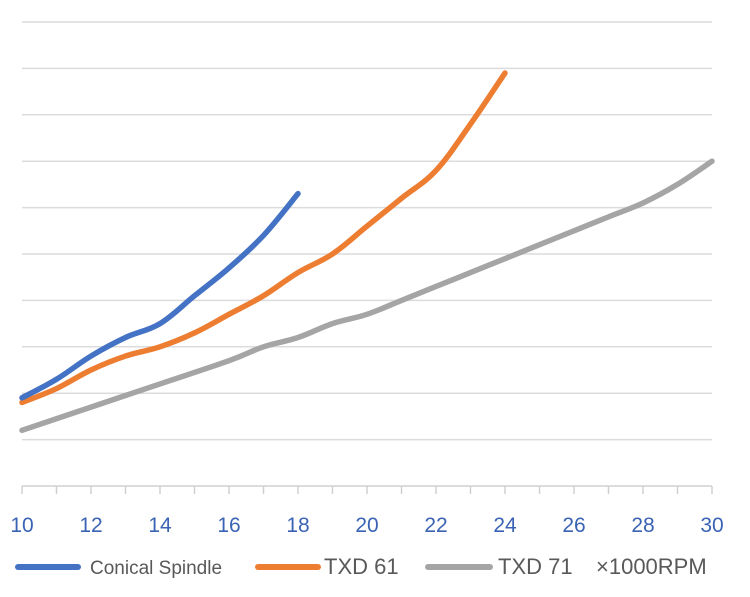 Image resolution: width=750 pixels, height=597 pixels. I want to click on x-tick-label: 30, so click(711, 525).